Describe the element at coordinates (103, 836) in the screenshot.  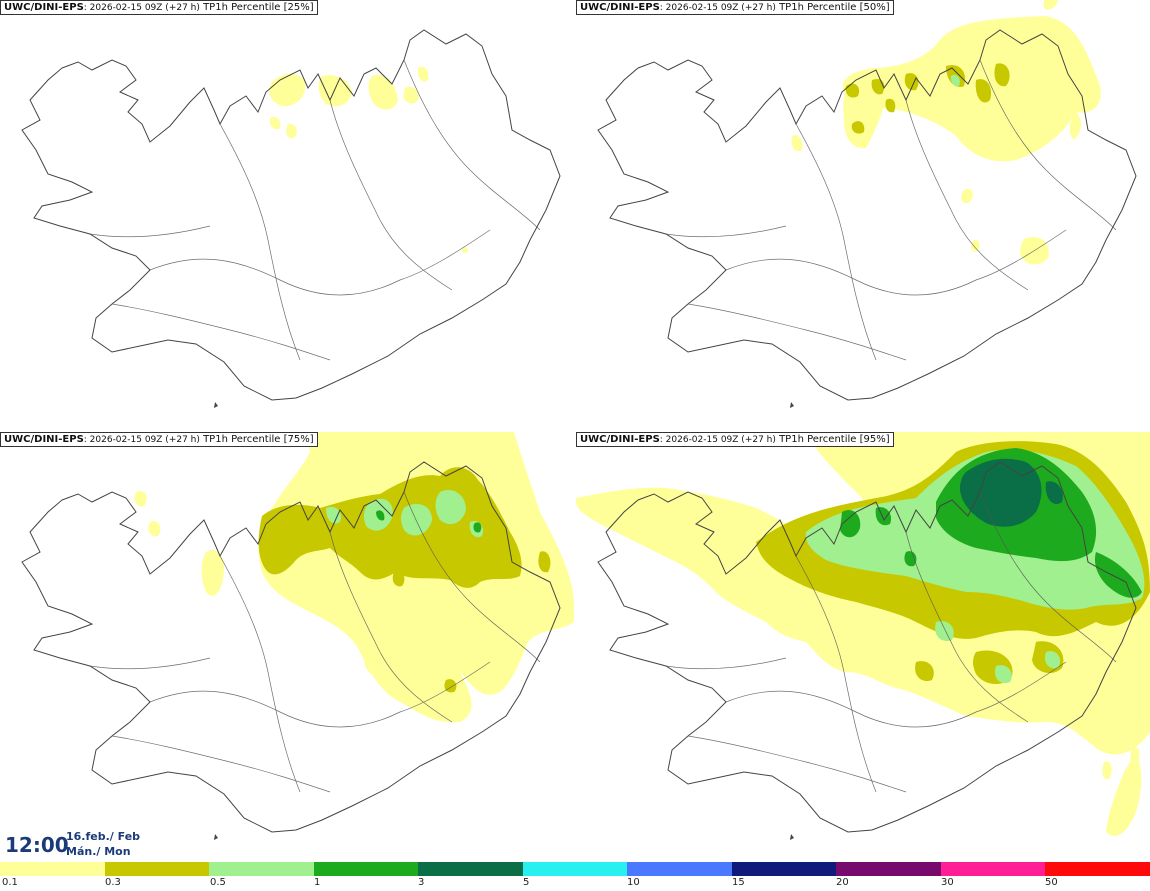
I see `valid-date: 16.feb./ Feb` at that location.